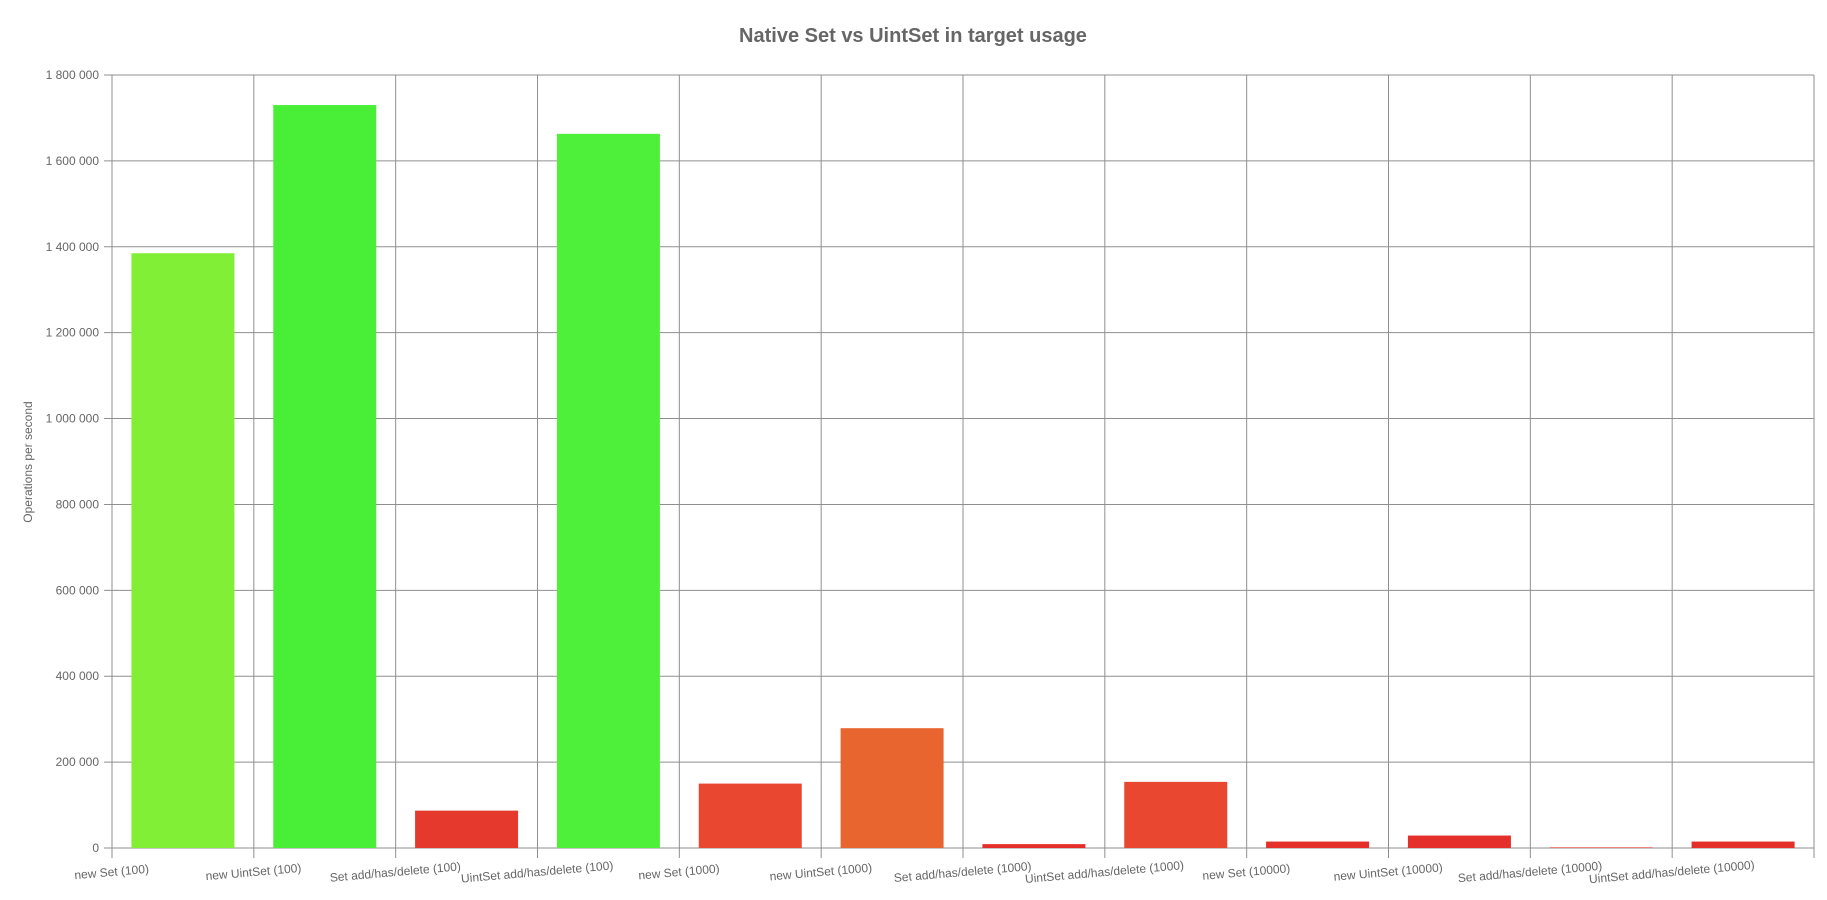 The image size is (1827, 900). I want to click on y-tick-label: 1 000 000, so click(73, 419).